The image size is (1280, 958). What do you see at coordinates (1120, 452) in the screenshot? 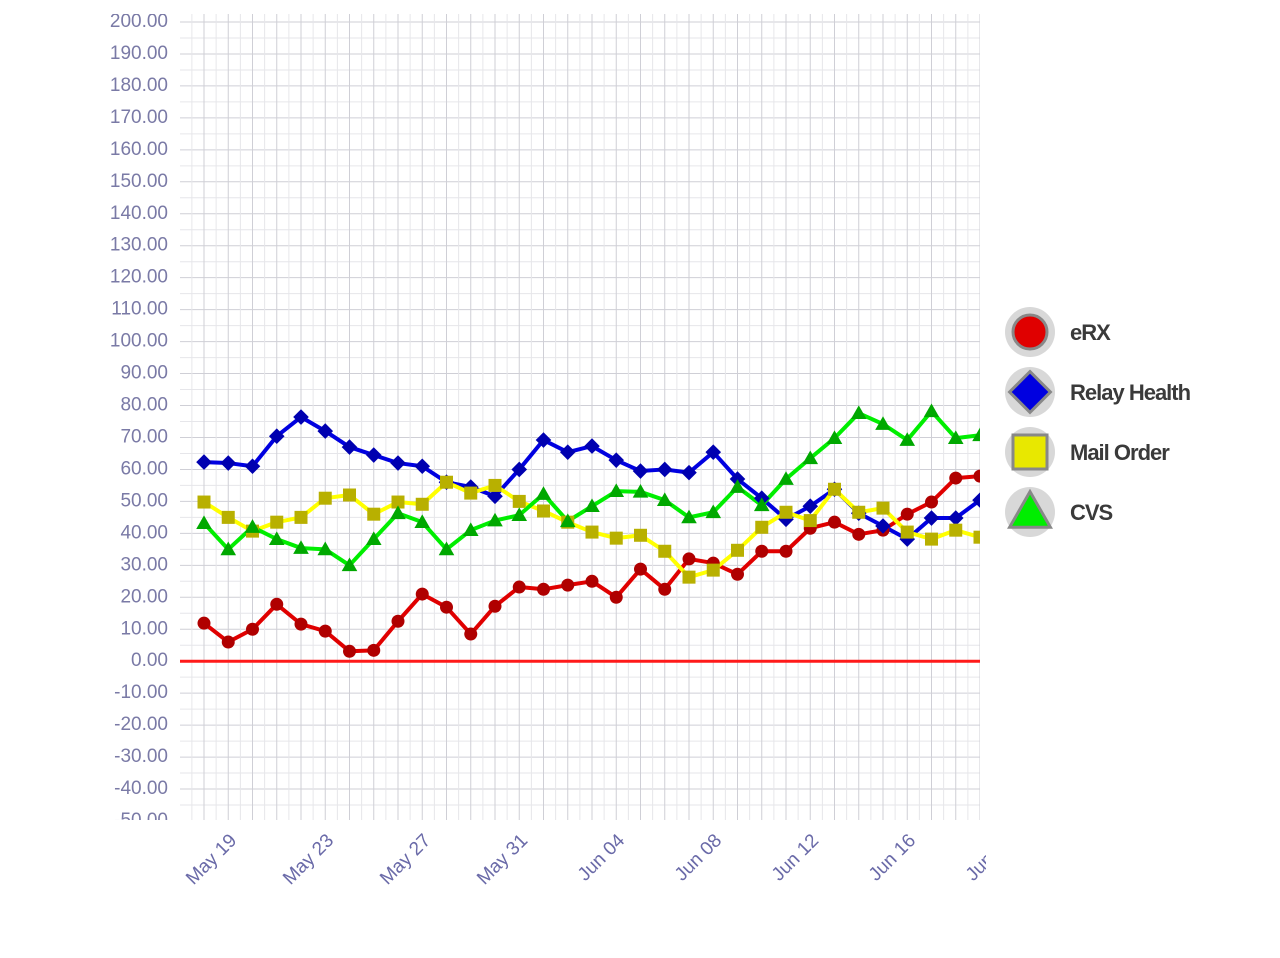
I see `legend-label: Mail Order` at bounding box center [1120, 452].